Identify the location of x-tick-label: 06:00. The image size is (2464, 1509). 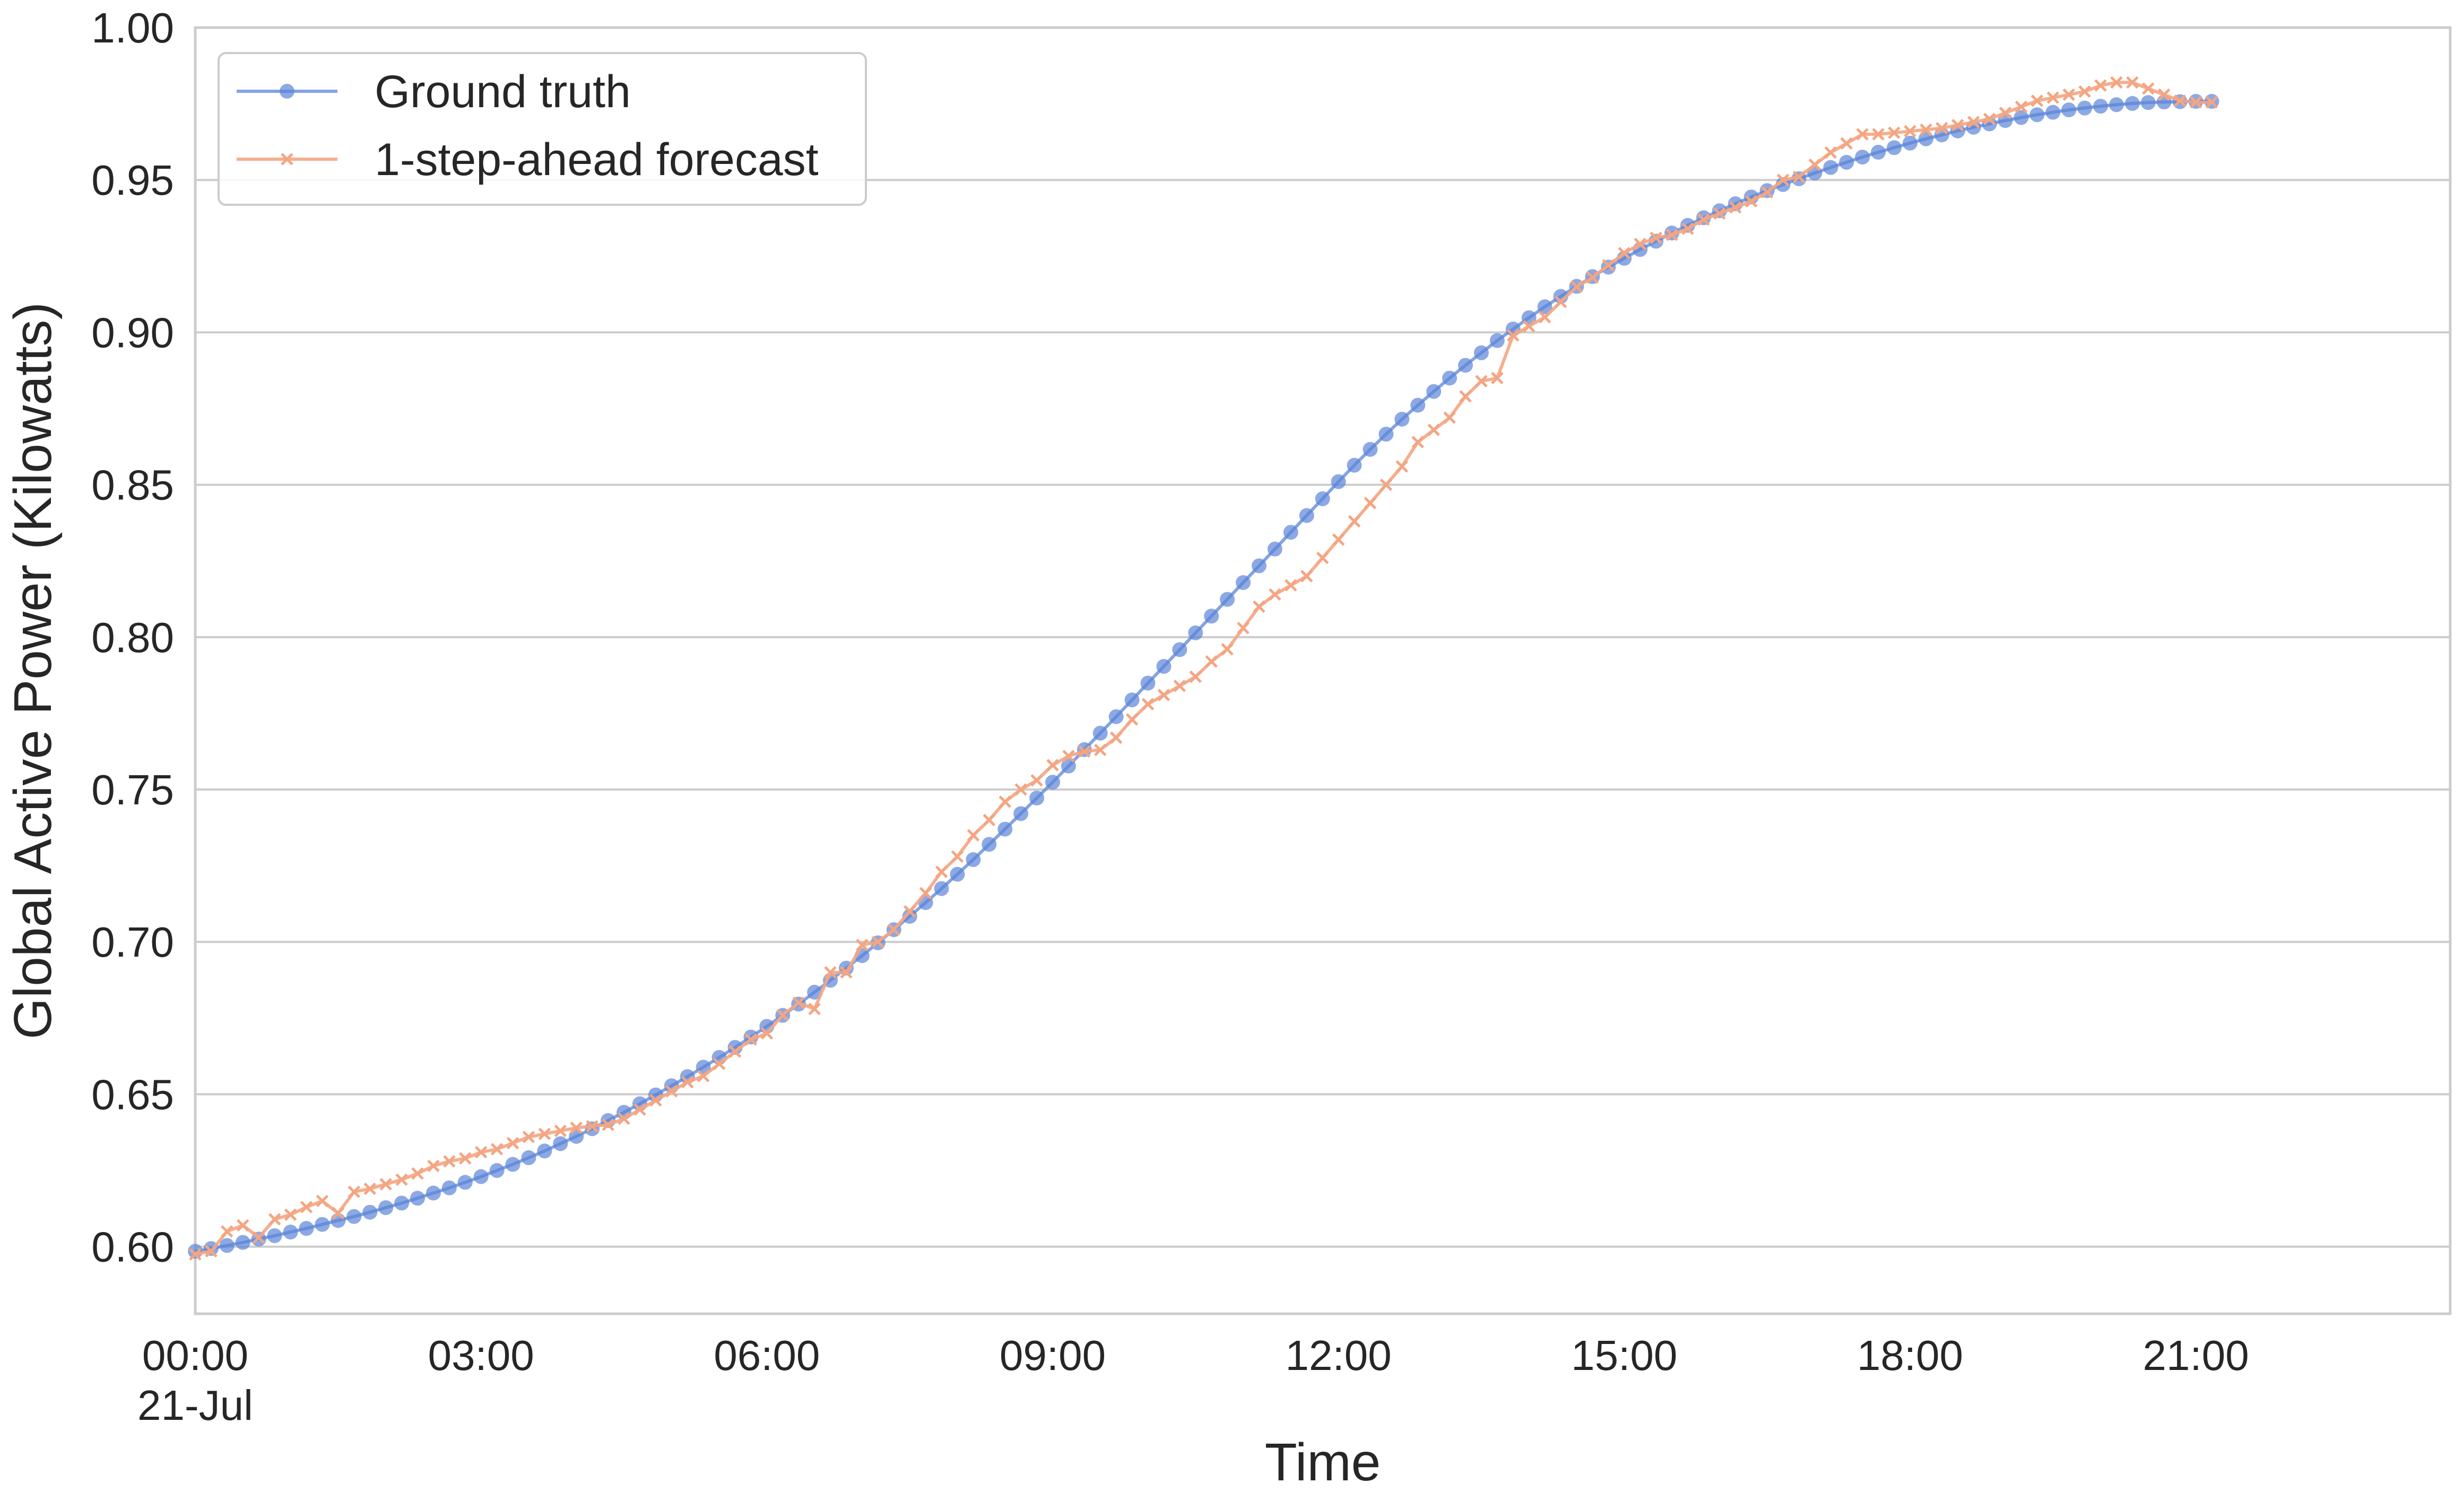
(767, 1356).